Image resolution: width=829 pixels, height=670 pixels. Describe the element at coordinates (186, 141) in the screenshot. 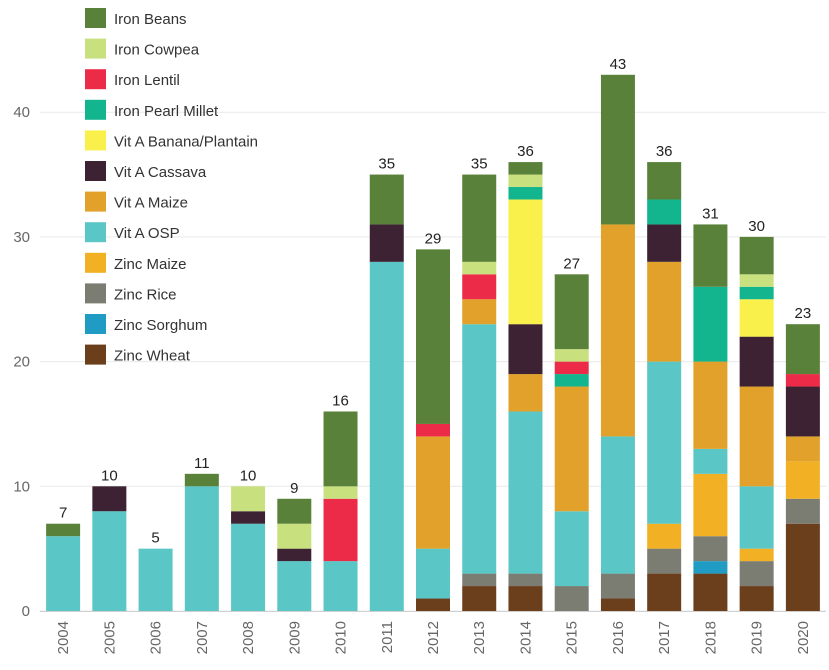

I see `legend-label: Vit A Banana/Plantain` at that location.